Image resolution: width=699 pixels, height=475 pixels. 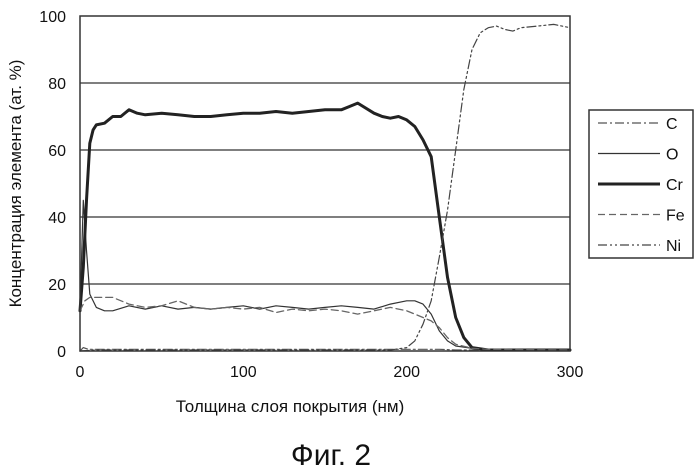 What do you see at coordinates (641, 184) in the screenshot?
I see `legend: CO Cr Fe Ni` at bounding box center [641, 184].